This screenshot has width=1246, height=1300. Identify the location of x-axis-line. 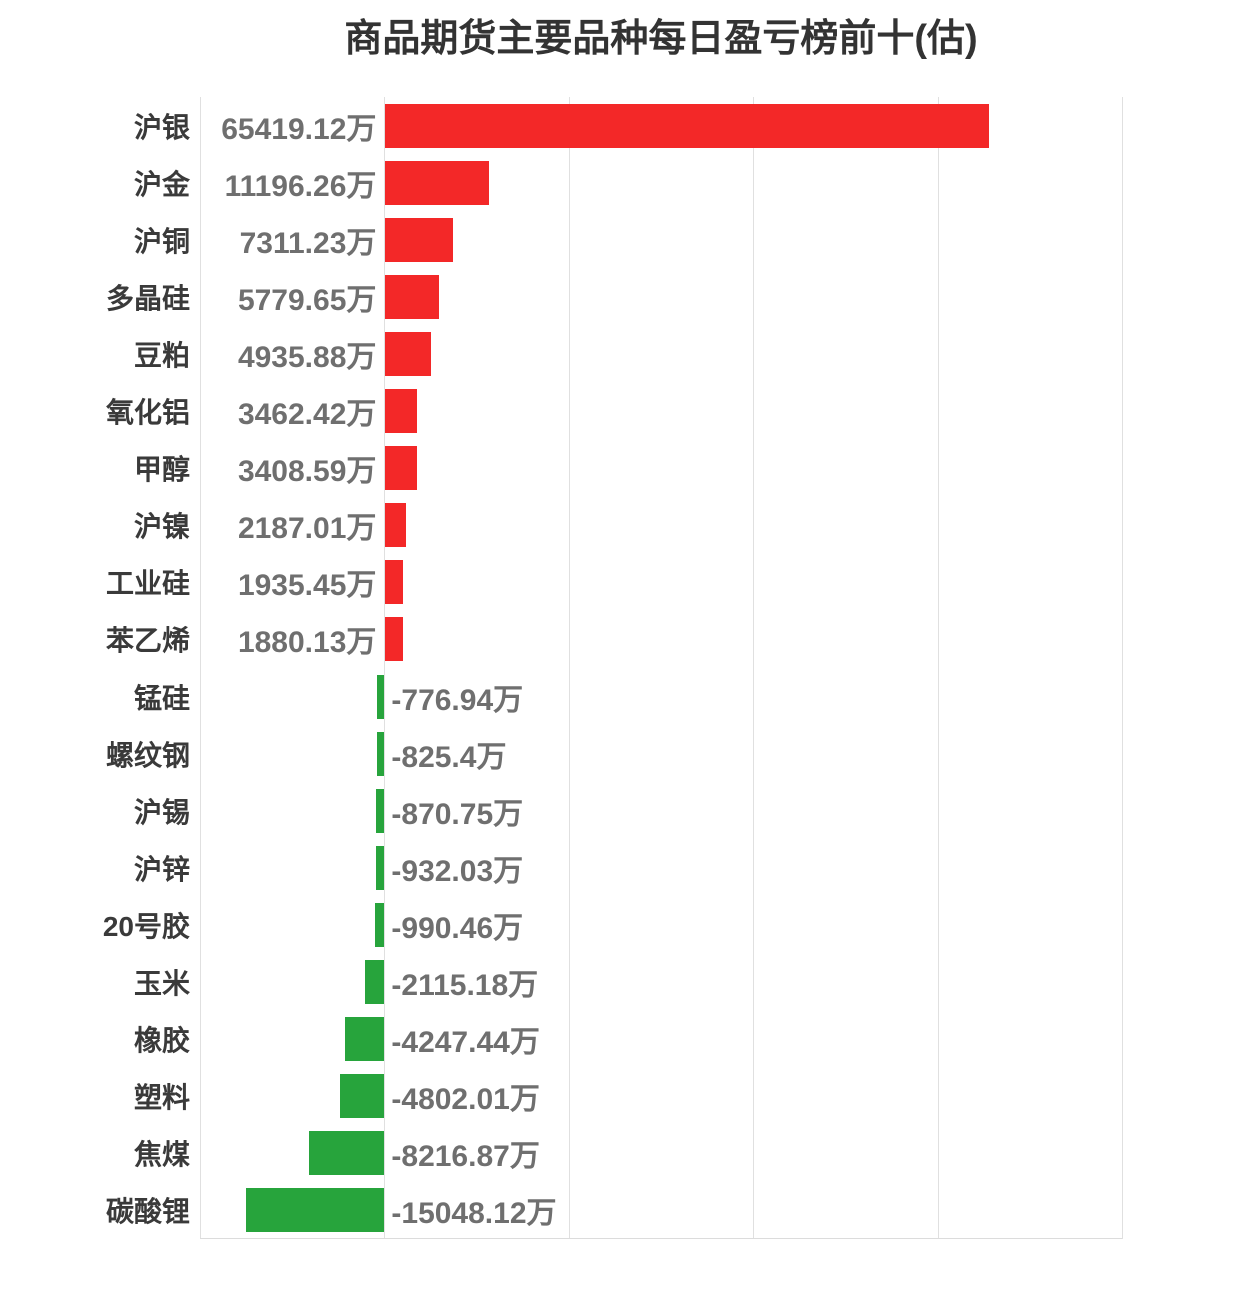
(661, 1238).